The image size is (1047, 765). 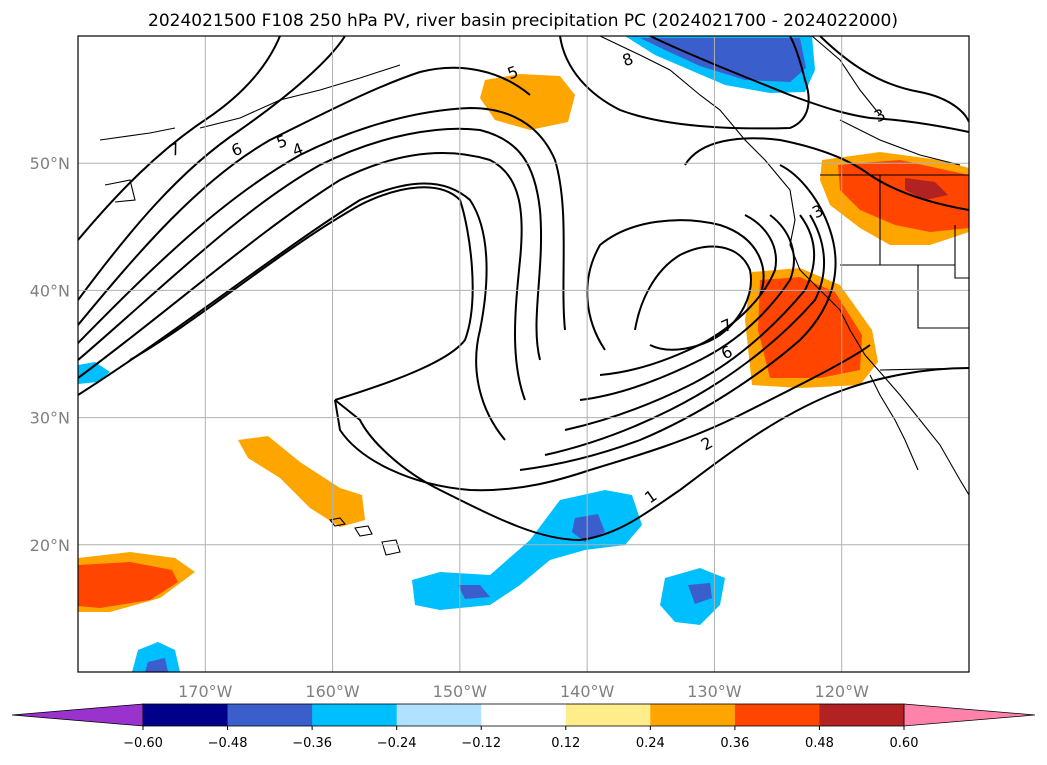 I want to click on pos-anomaly-hawaii, so click(x=301, y=481).